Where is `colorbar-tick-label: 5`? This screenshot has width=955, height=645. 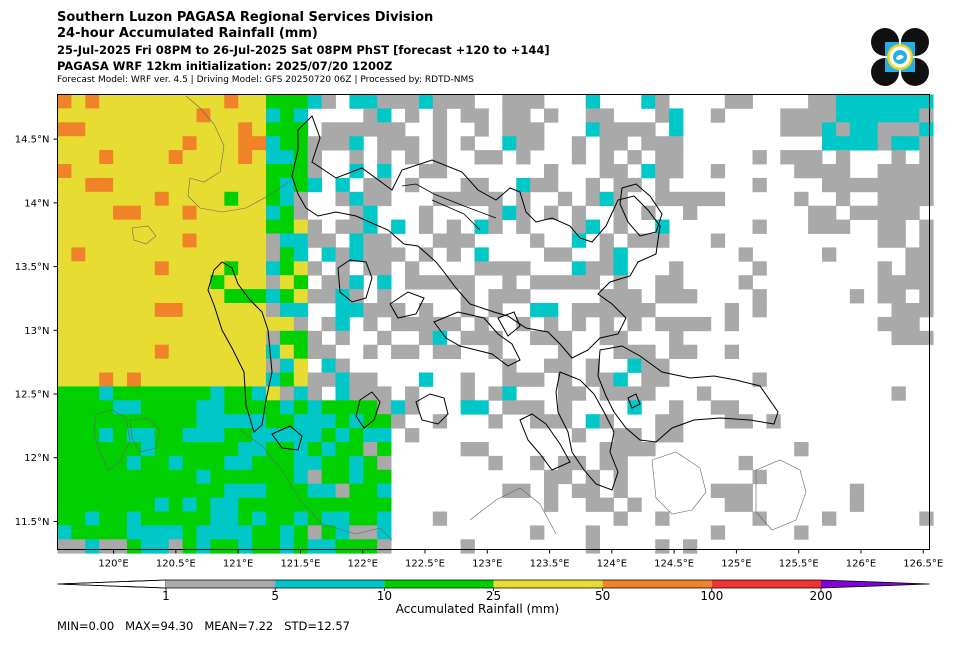
colorbar-tick-label: 5 is located at coordinates (275, 596).